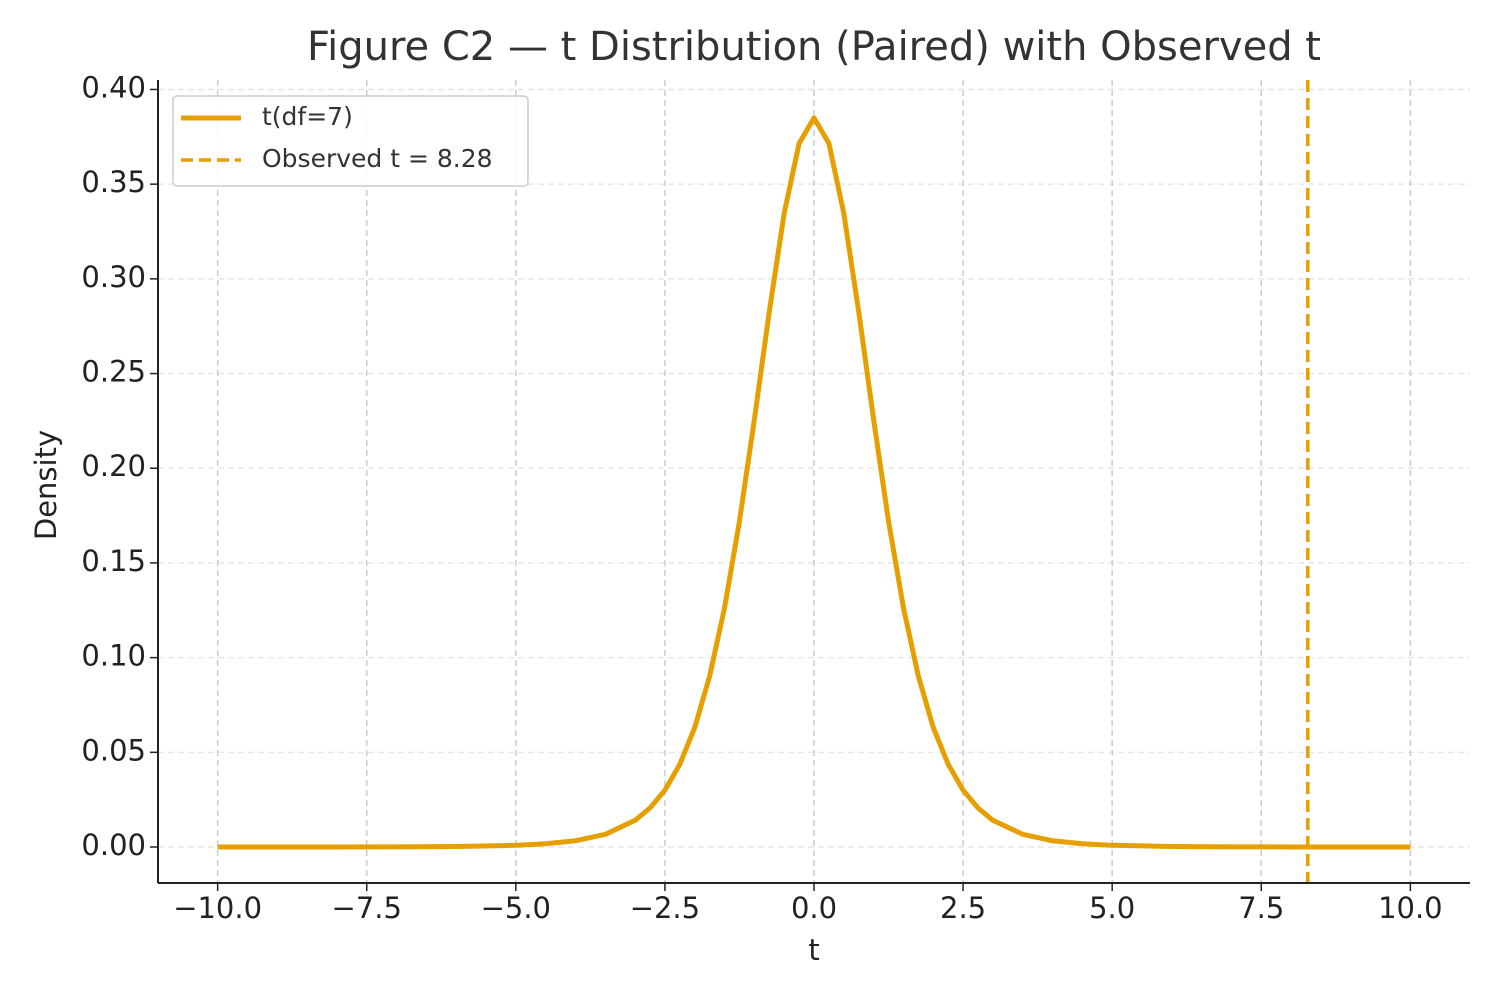 Image resolution: width=1500 pixels, height=1000 pixels. I want to click on y-tick-label: 0.35, so click(113, 182).